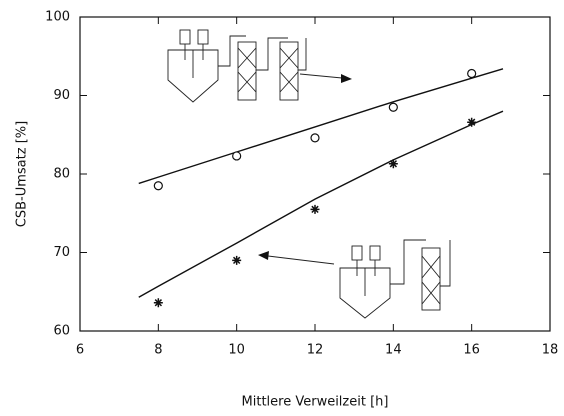 The height and width of the screenshot is (416, 564). What do you see at coordinates (315, 402) in the screenshot?
I see `x-axis-label: Mittlere Verweilzeit [h]` at bounding box center [315, 402].